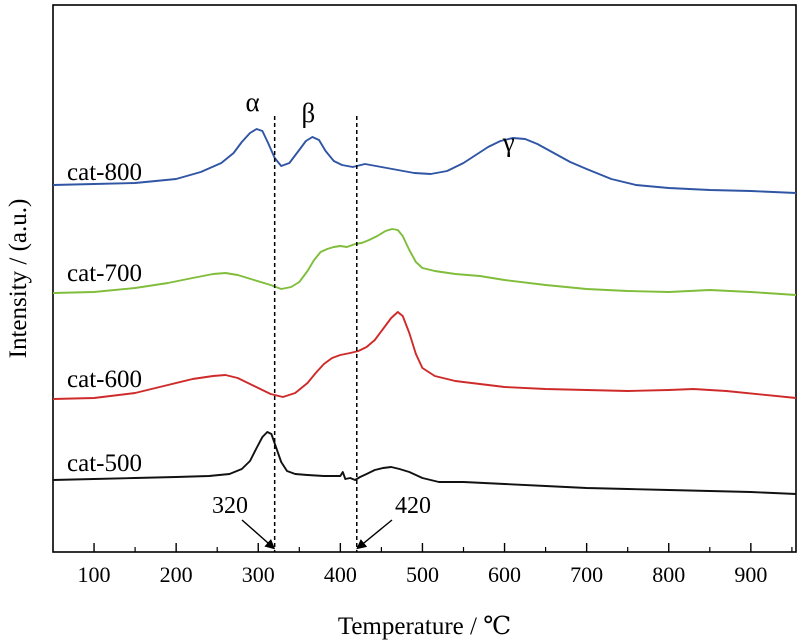 The height and width of the screenshot is (643, 800). What do you see at coordinates (750, 574) in the screenshot?
I see `x-tick-label: 900` at bounding box center [750, 574].